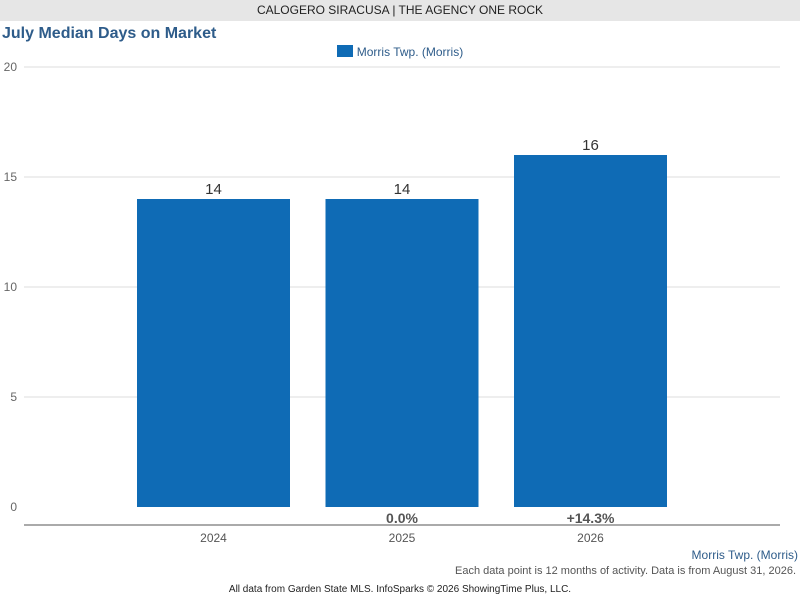 This screenshot has height=600, width=800. Describe the element at coordinates (13, 397) in the screenshot. I see `y-tick-label: 5` at that location.